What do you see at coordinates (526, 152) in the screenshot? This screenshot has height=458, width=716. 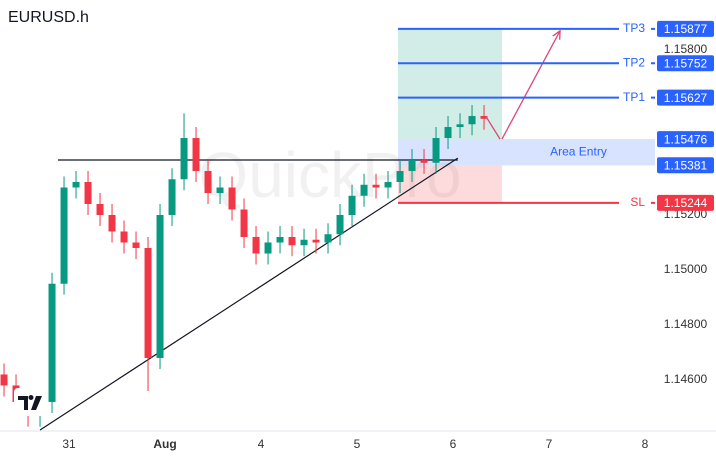 I see `entry-zone` at bounding box center [526, 152].